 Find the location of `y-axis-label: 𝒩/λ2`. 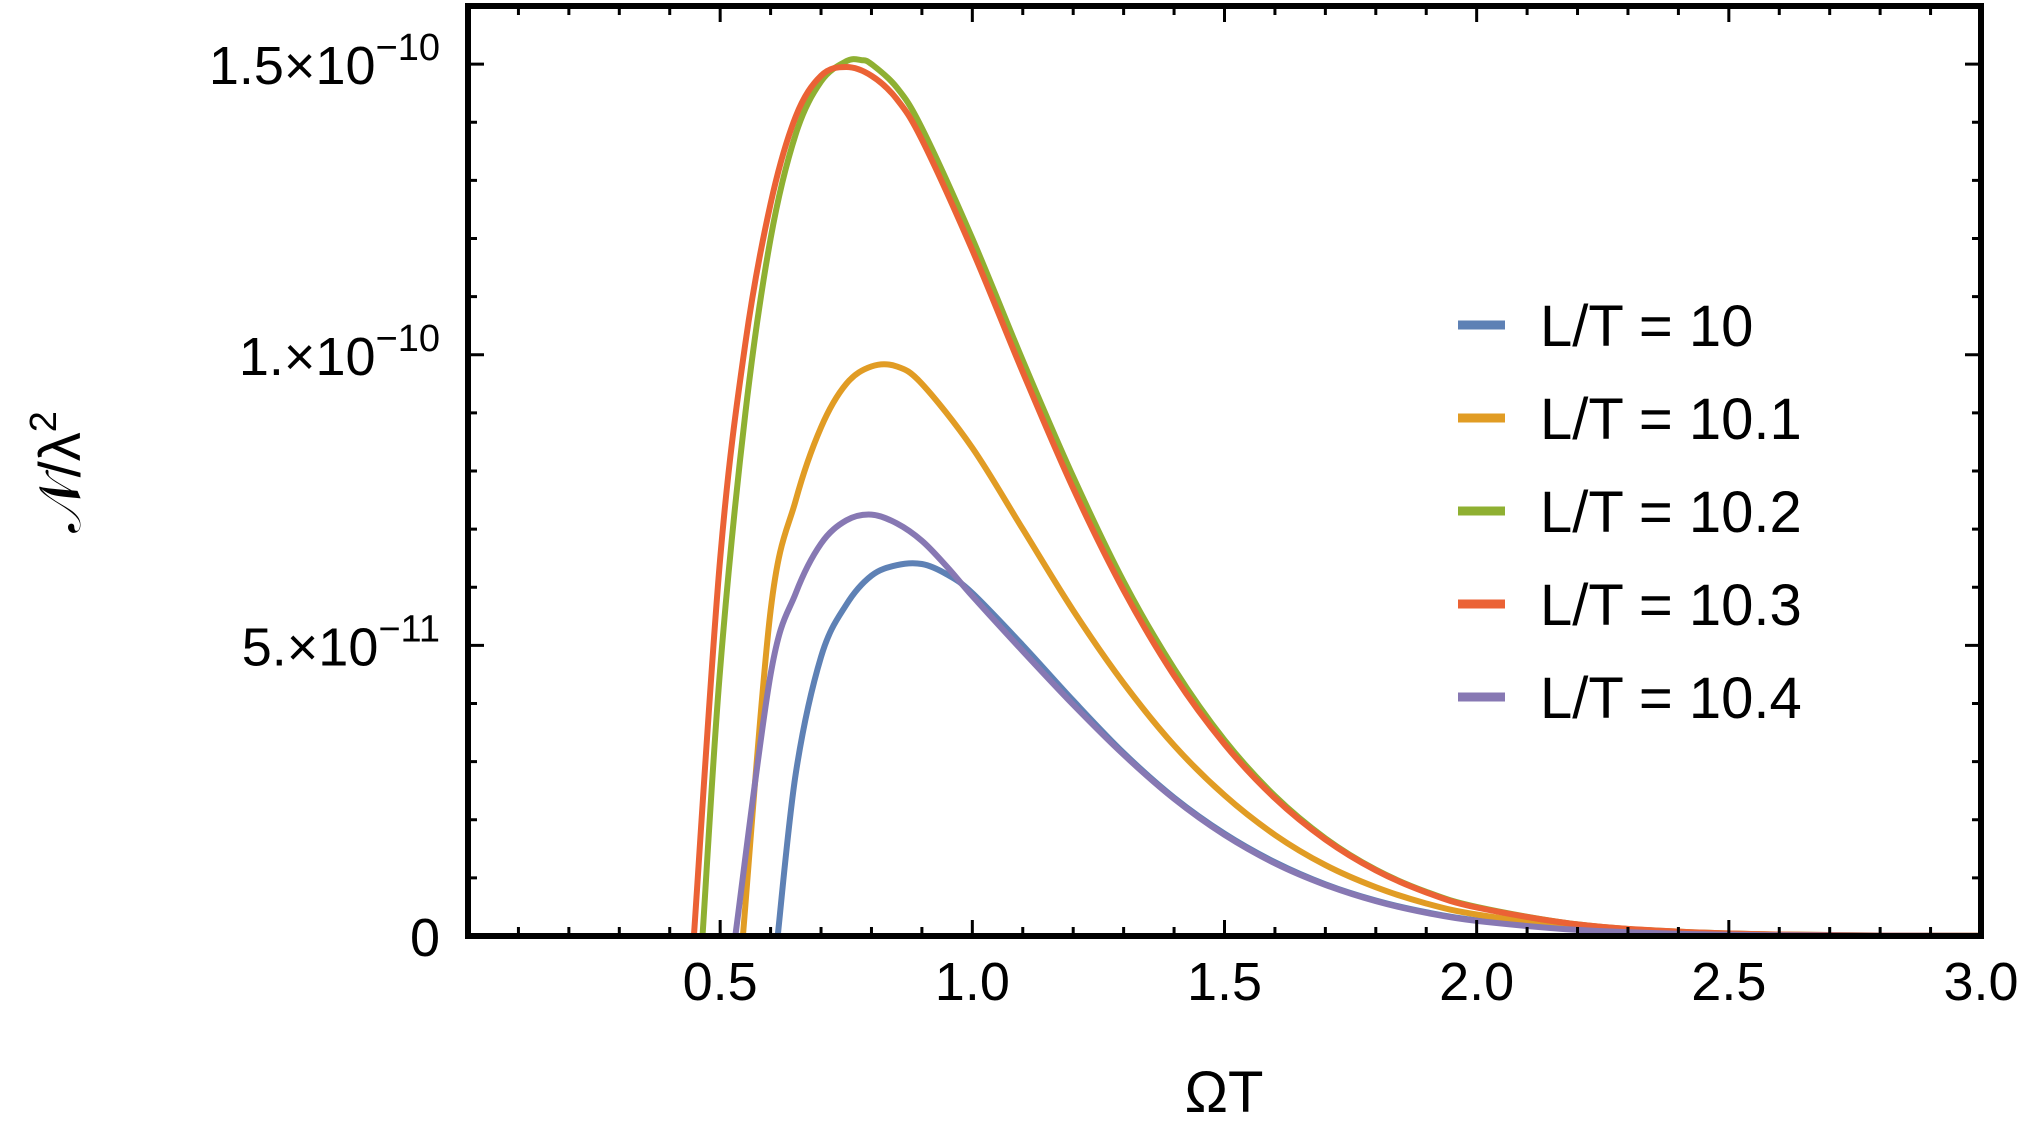

y-axis-label: 𝒩/λ2 is located at coordinates (58, 472).